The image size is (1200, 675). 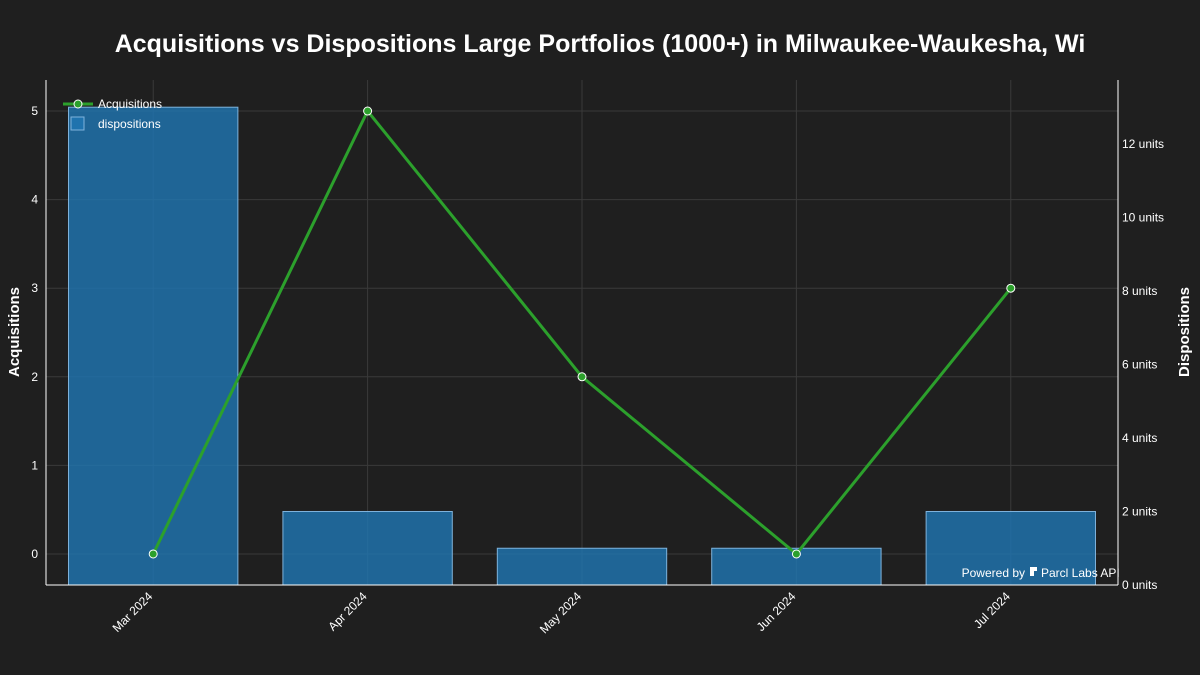 I want to click on y-right-axis-title: Dispositions, so click(x=1184, y=332).